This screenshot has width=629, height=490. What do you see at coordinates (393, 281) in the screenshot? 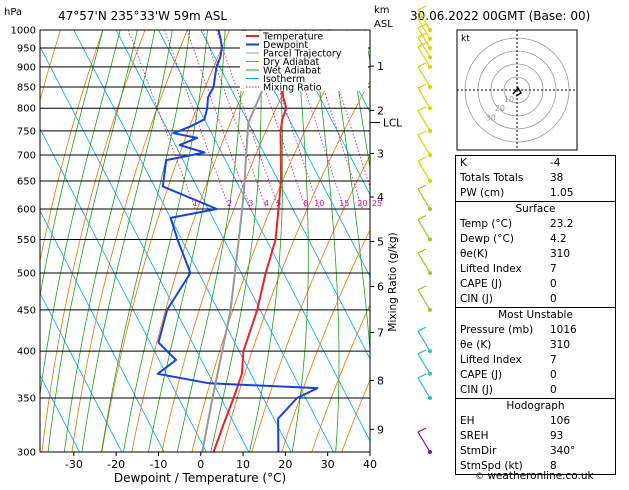
I see `mixing-ratio-axis-label: Mixing Ratio (g/kg)` at bounding box center [393, 281].